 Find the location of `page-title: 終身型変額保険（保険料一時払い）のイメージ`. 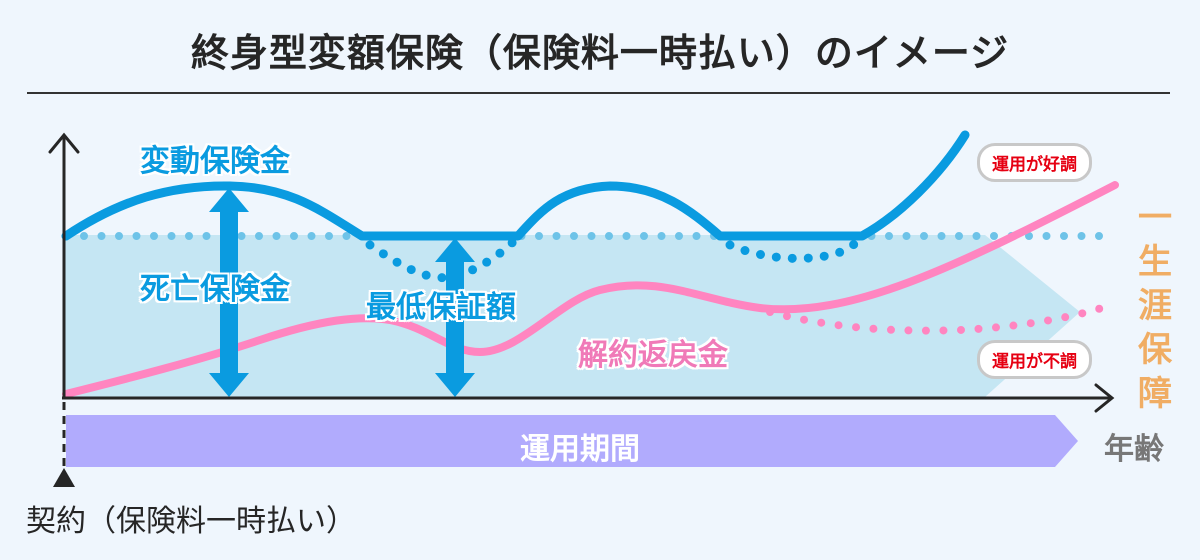

page-title: 終身型変額保険（保険料一時払い）のイメージ is located at coordinates (600, 53).